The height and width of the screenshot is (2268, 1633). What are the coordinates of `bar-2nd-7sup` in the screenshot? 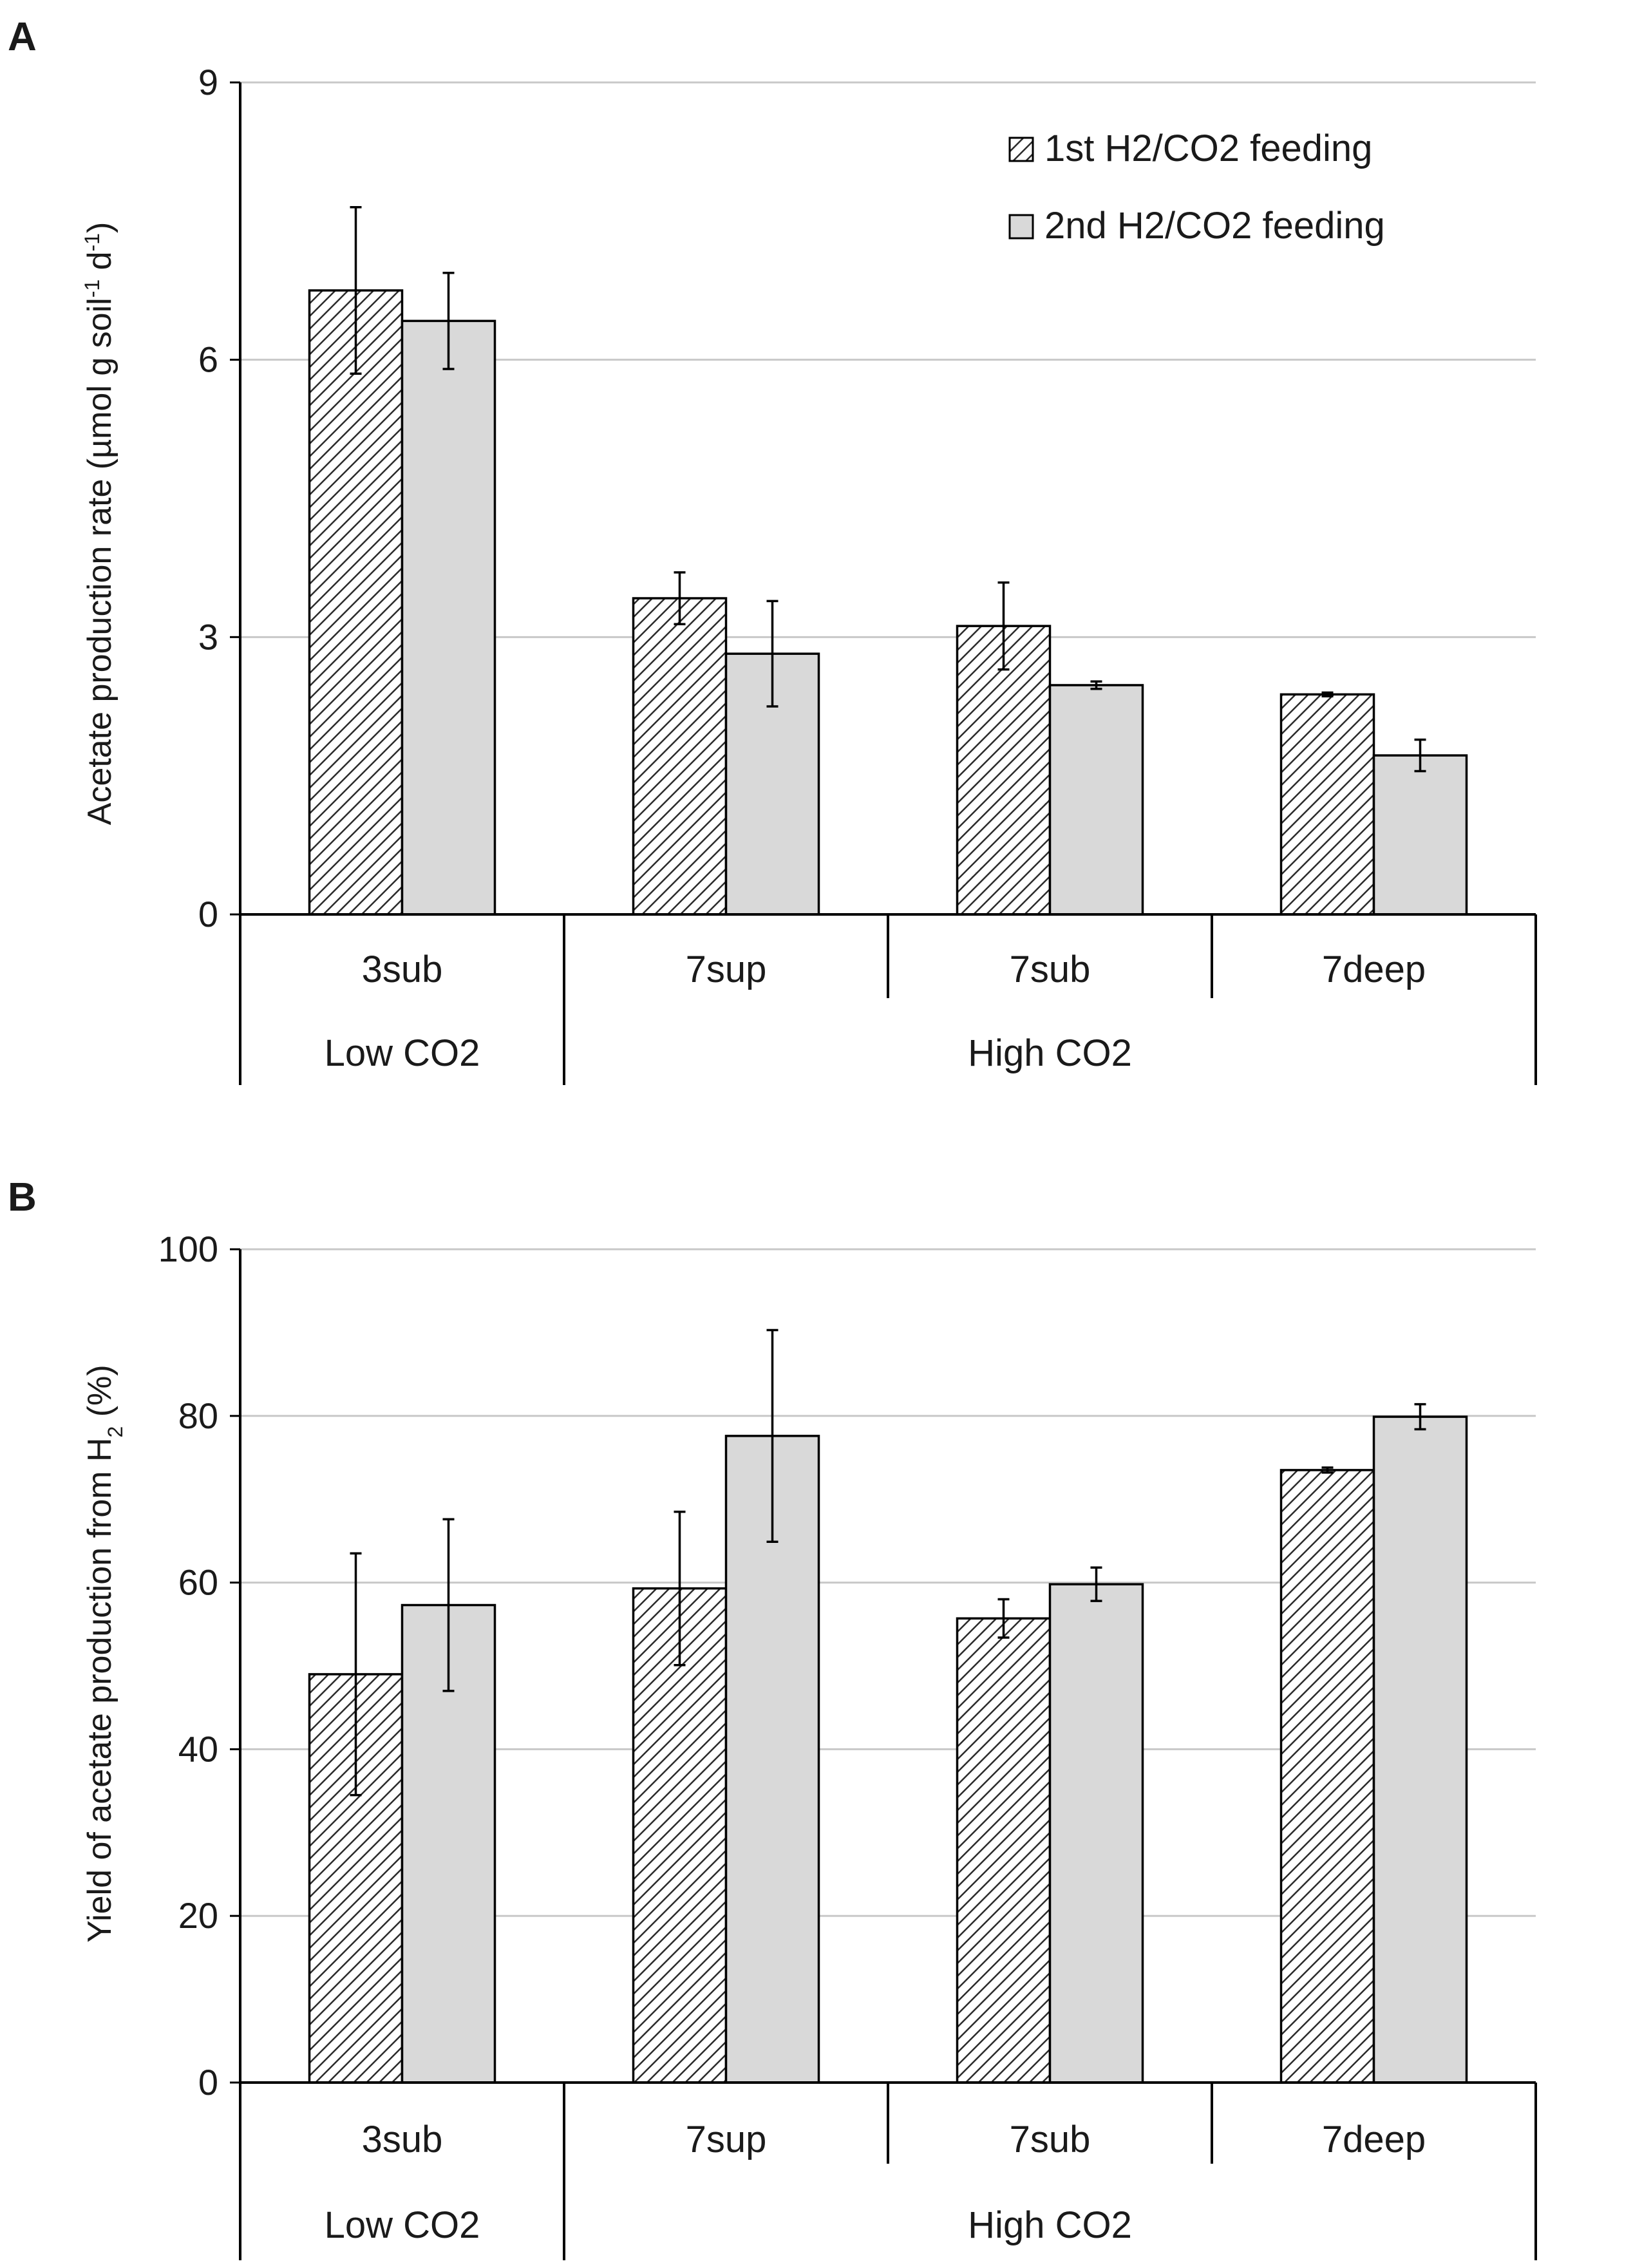 It's located at (772, 1759).